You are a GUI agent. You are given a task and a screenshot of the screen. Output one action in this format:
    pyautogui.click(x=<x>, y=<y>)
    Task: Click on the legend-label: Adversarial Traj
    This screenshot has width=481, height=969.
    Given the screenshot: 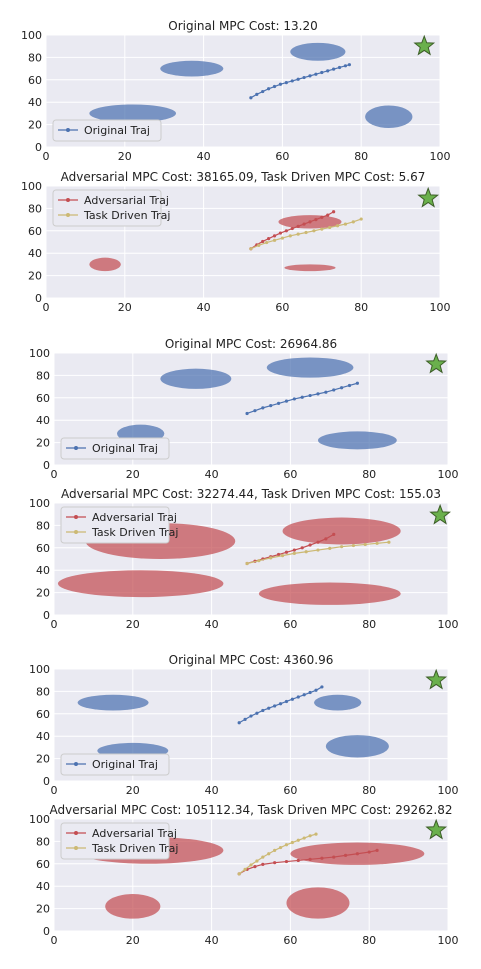 What is the action you would take?
    pyautogui.click(x=134, y=833)
    